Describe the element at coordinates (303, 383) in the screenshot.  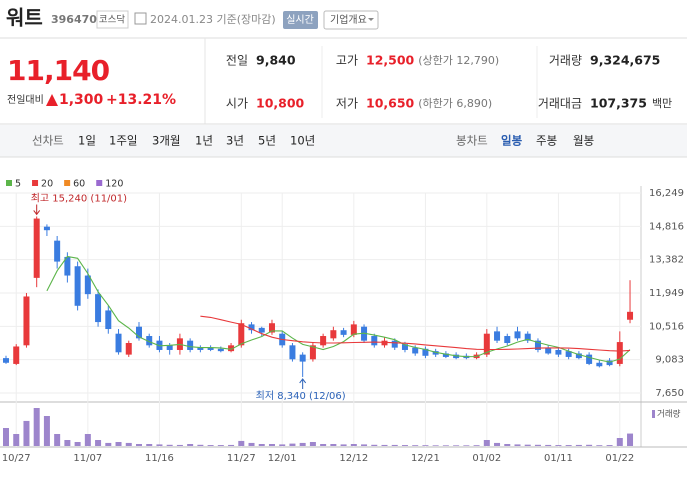
I see `low-arrow` at that location.